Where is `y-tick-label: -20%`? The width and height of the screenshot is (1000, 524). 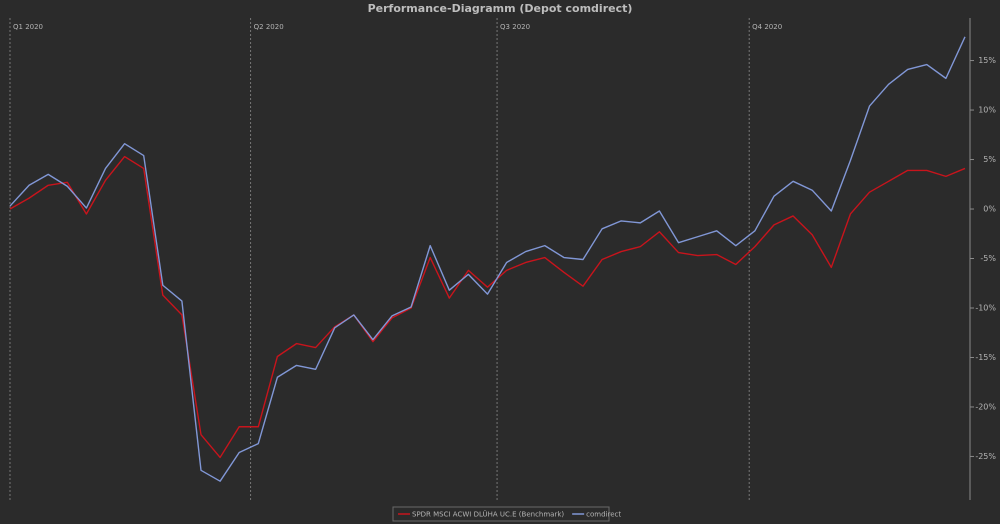 y-tick-label: -20% is located at coordinates (985, 406).